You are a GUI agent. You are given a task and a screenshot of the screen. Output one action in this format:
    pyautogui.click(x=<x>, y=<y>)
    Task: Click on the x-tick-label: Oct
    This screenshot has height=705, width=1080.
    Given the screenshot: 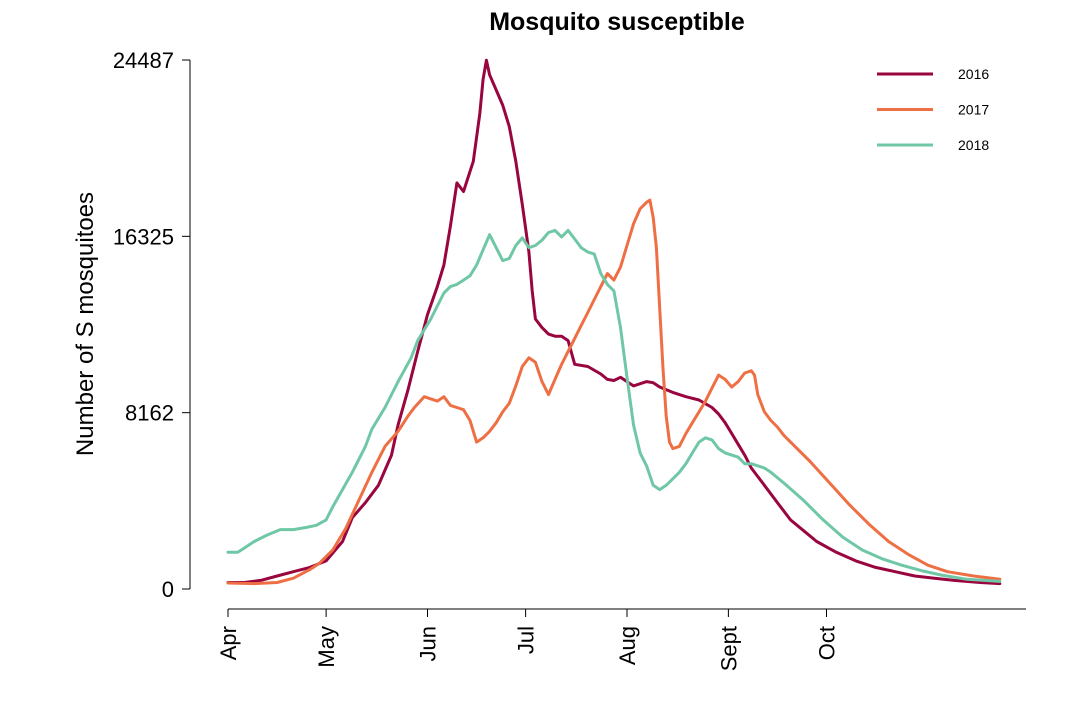 What is the action you would take?
    pyautogui.click(x=827, y=643)
    